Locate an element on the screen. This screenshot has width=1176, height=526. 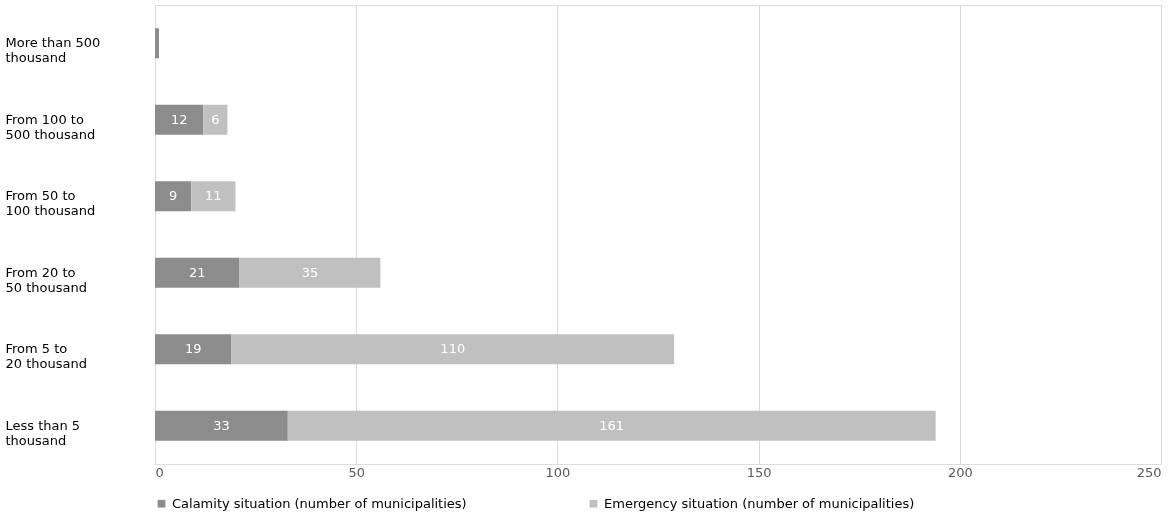
data-label: 6 is located at coordinates (215, 119).